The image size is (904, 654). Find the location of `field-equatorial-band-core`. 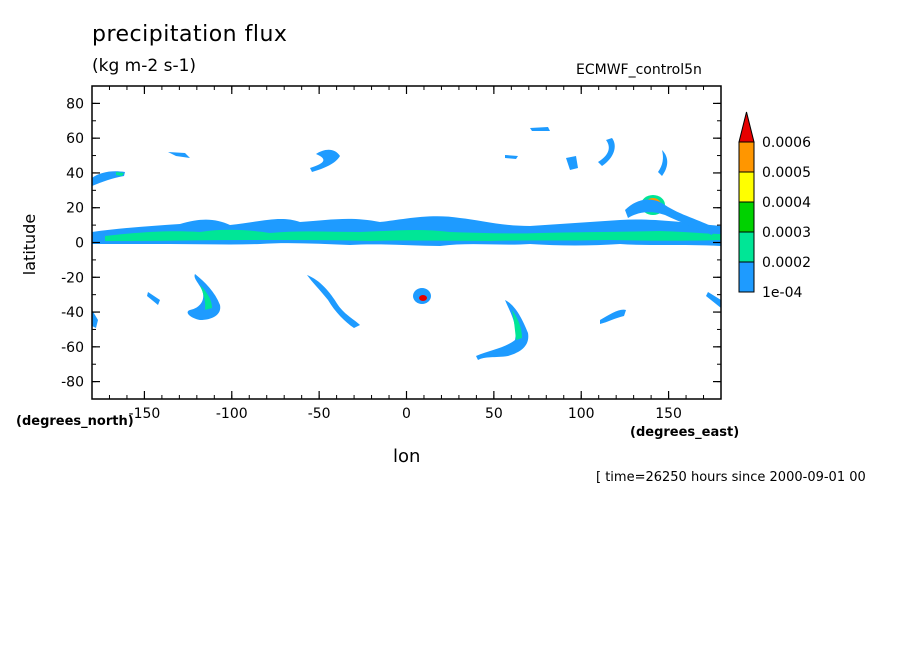

field-equatorial-band-core is located at coordinates (413, 235).